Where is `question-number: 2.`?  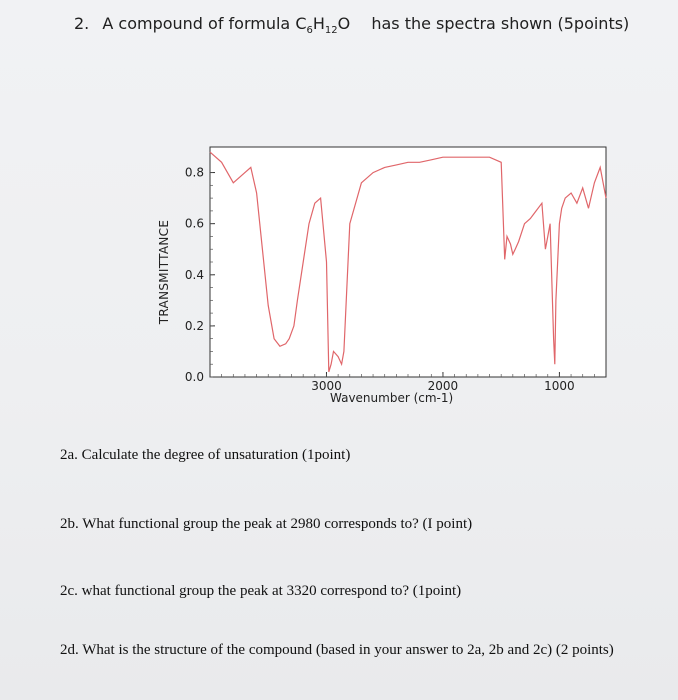
question-number: 2. is located at coordinates (82, 23).